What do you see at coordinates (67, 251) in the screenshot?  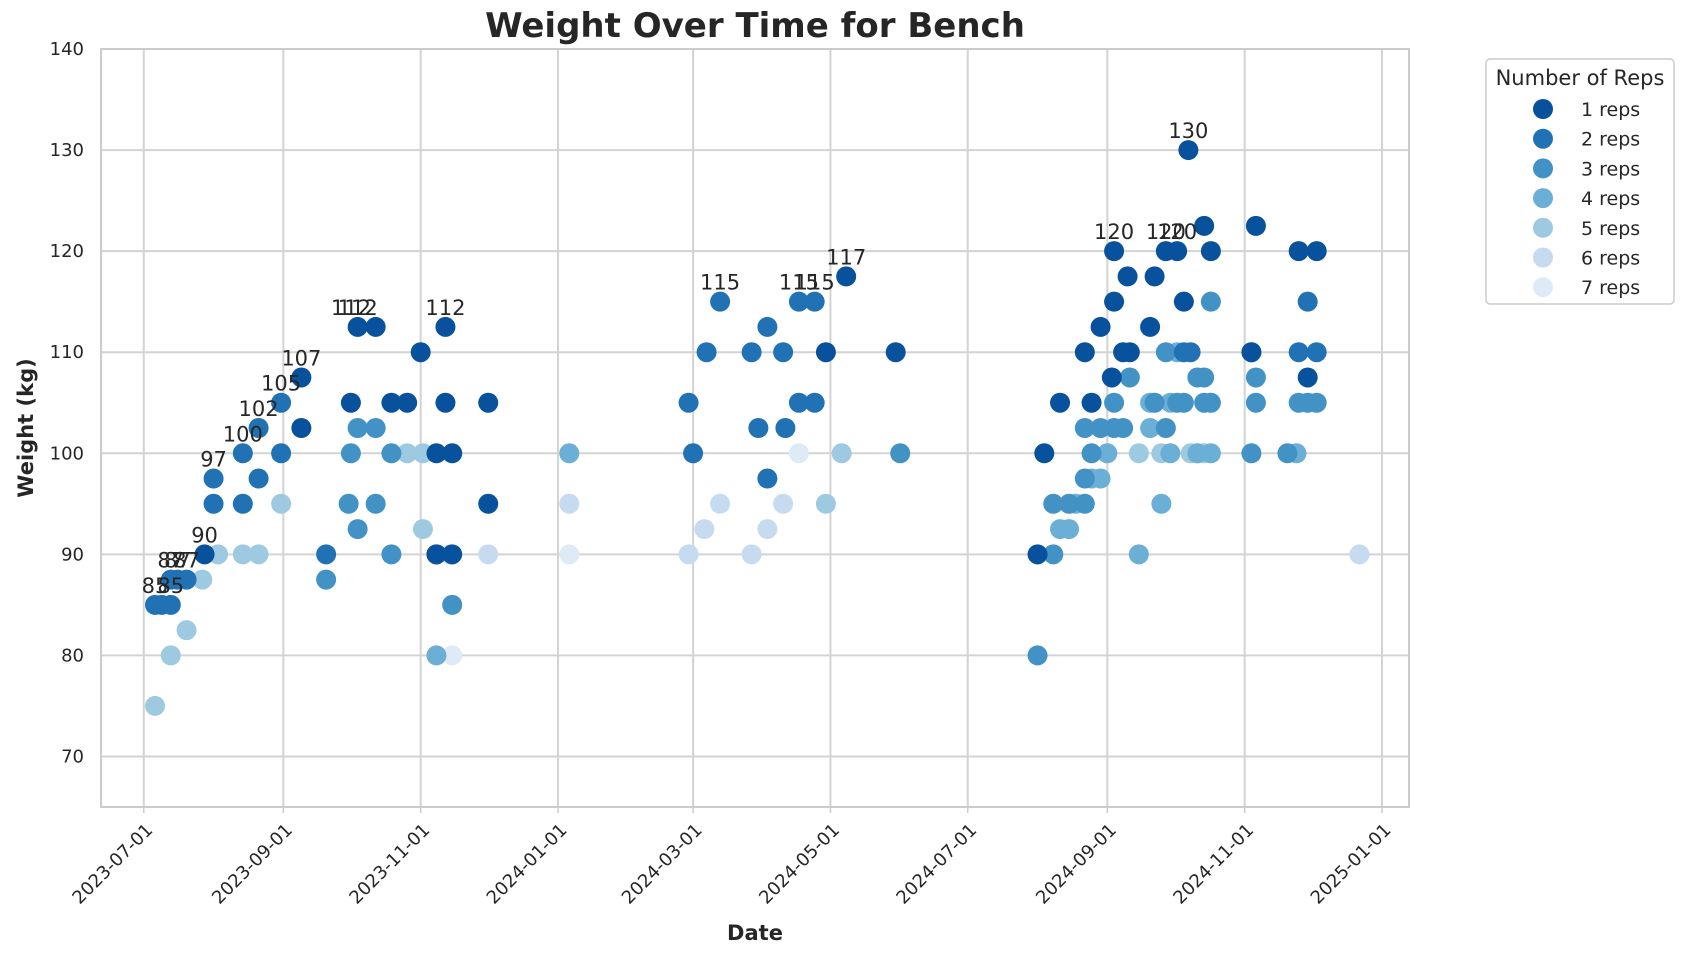 I see `y-tick-label: 120` at bounding box center [67, 251].